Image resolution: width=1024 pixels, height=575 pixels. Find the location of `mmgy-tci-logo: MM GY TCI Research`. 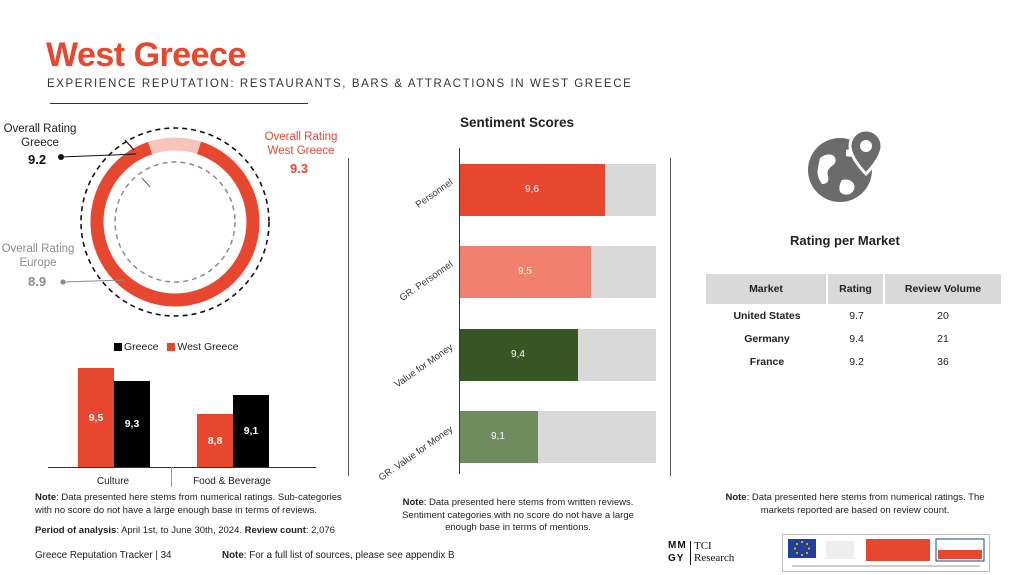

mmgy-tci-logo: MM GY TCI Research is located at coordinates (707, 553).